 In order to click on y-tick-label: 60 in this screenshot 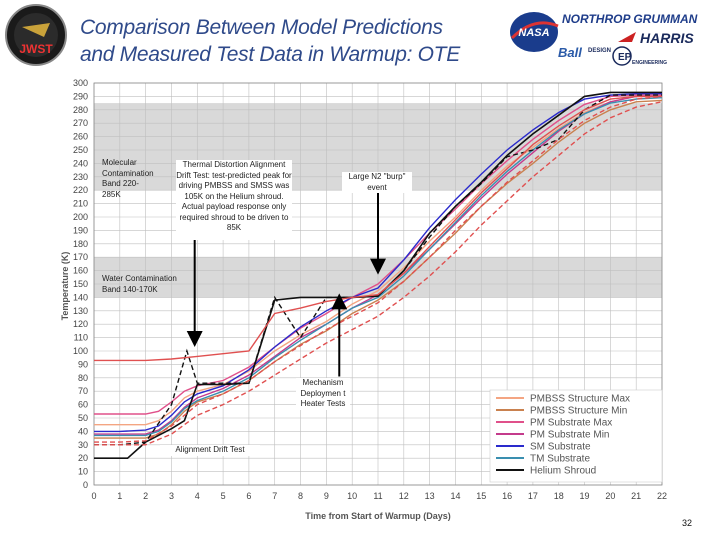, I will do `click(83, 405)`.